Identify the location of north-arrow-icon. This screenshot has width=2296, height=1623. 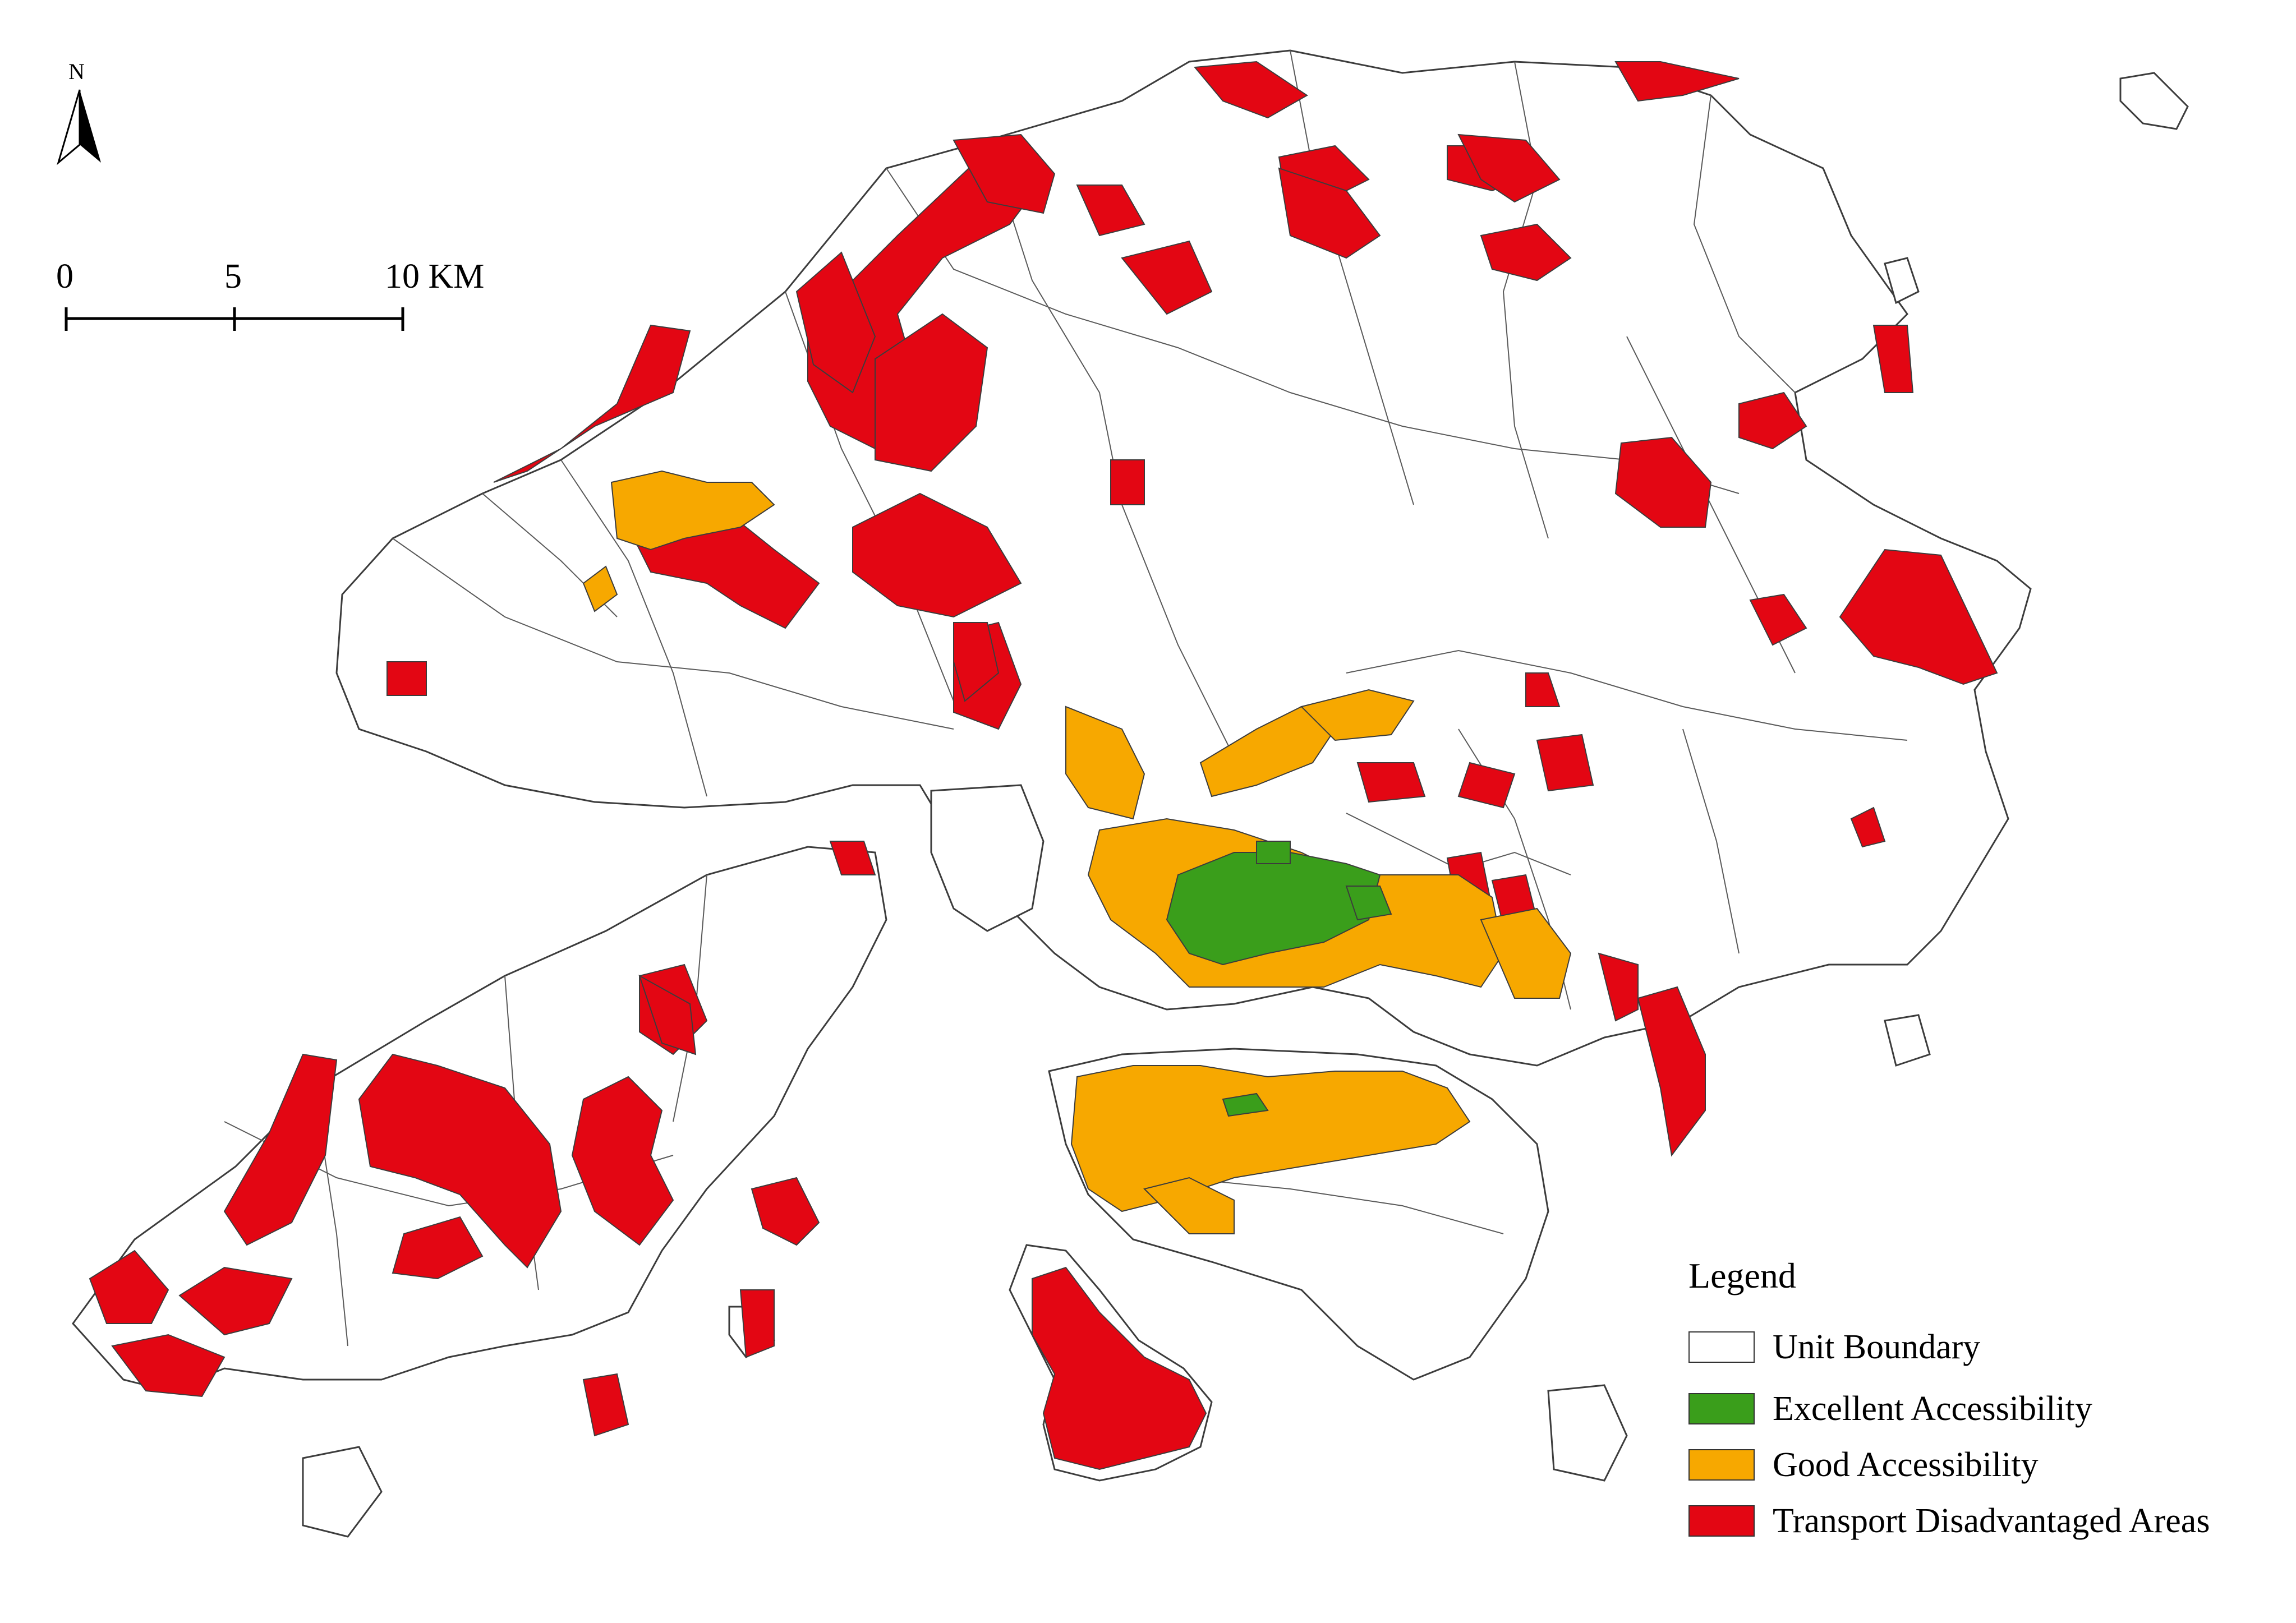
(79, 127).